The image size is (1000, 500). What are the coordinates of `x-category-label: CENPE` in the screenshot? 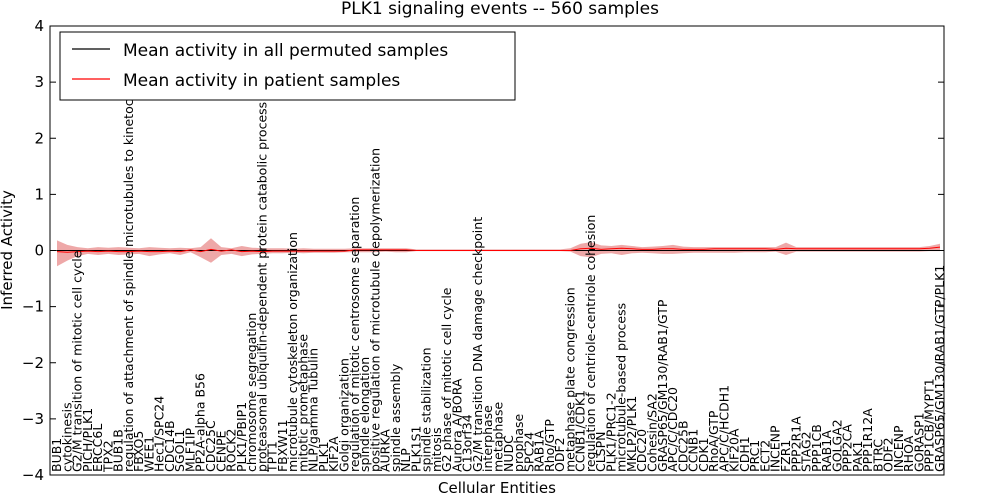 It's located at (220, 452).